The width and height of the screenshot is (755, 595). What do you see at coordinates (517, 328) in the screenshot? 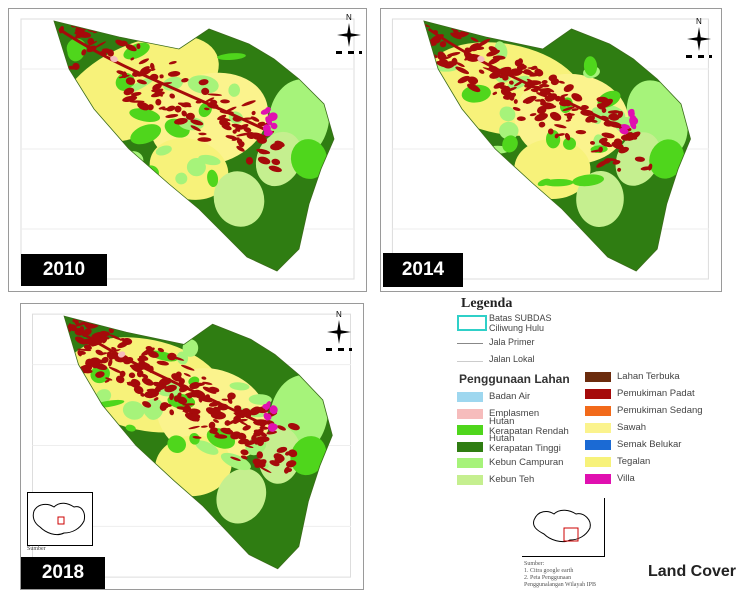
I see `boundary-label-2: Ciliwung Hulu` at bounding box center [517, 328].